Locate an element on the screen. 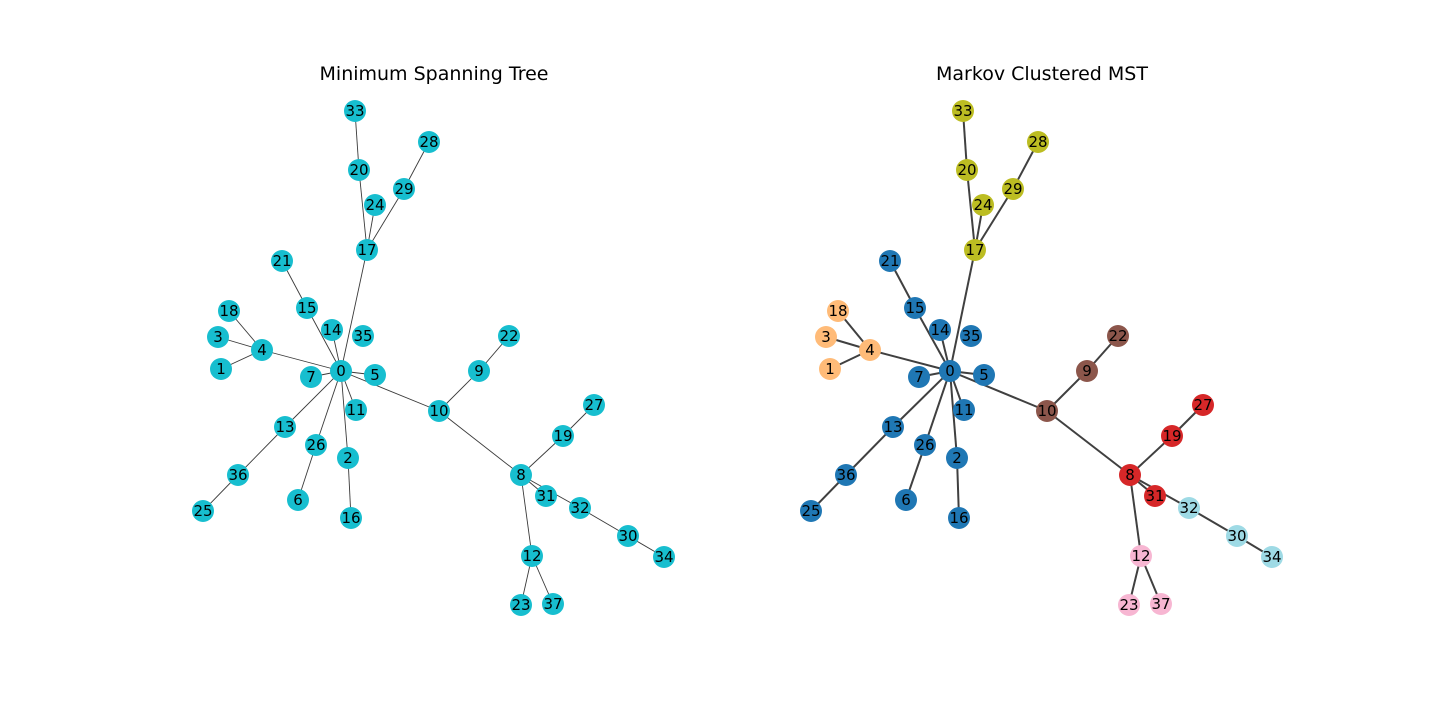  clustered-node-label-4: 4 is located at coordinates (870, 350).